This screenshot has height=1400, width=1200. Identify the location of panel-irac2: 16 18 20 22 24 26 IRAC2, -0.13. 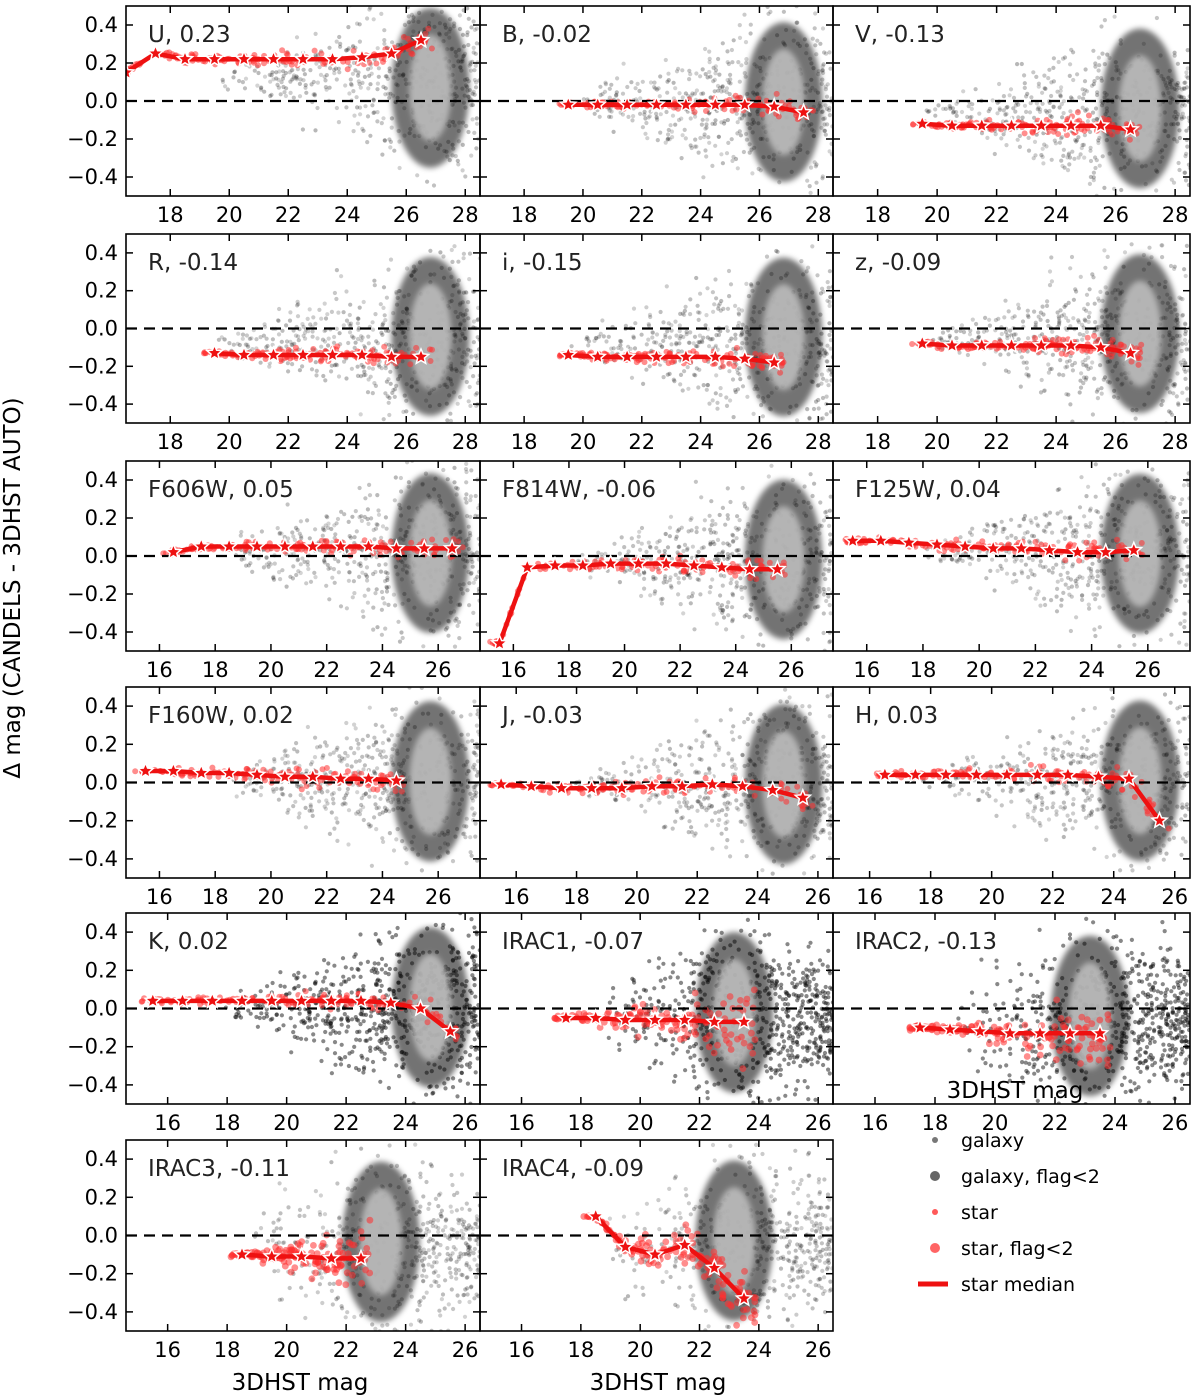
(1011, 1023).